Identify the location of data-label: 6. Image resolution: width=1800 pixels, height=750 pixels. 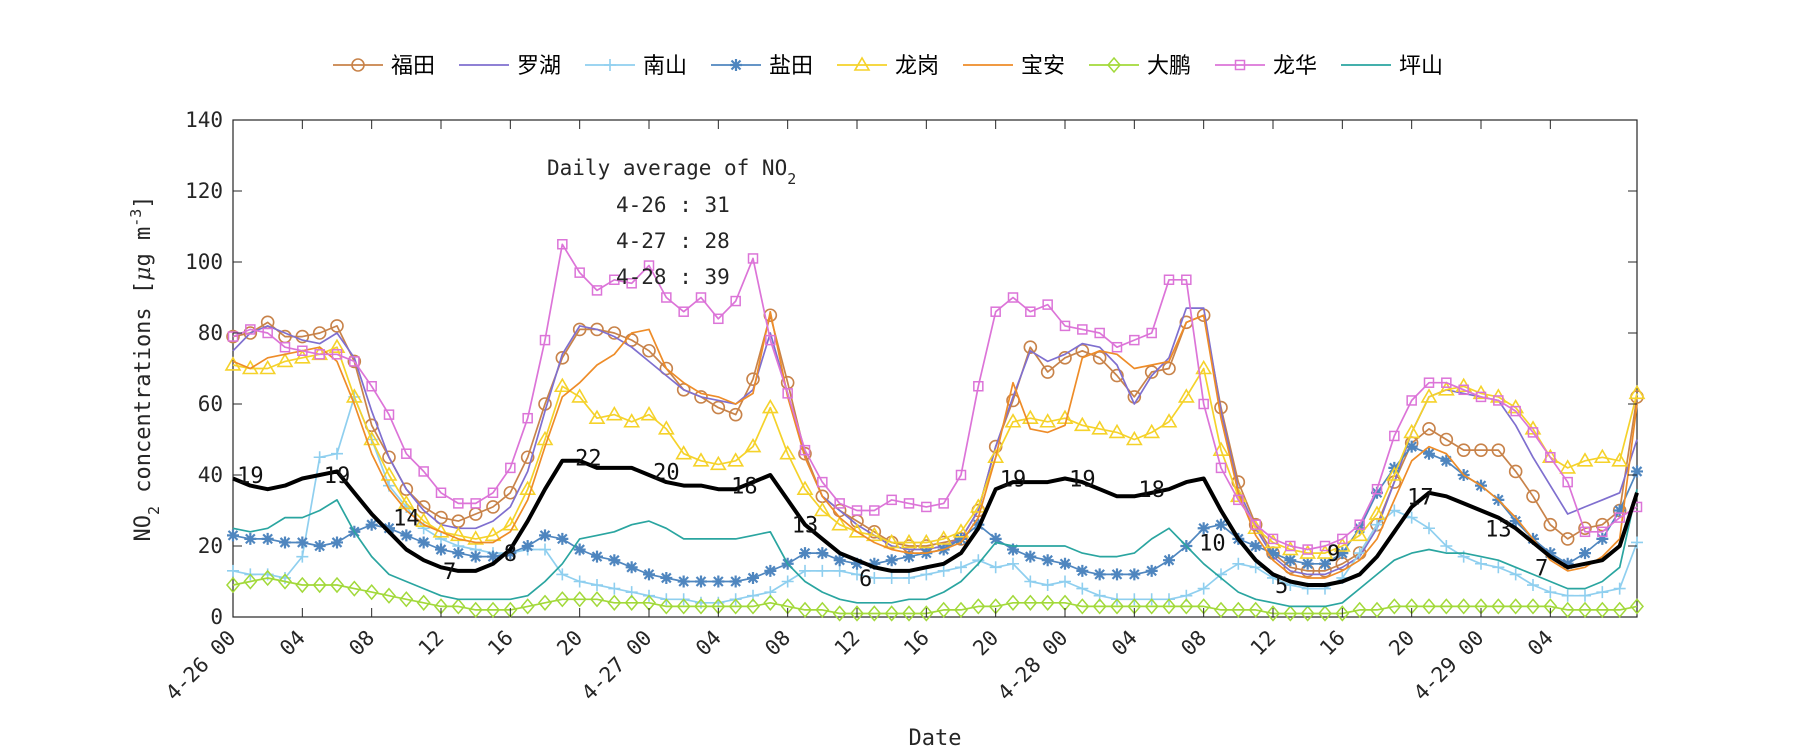
(865, 579).